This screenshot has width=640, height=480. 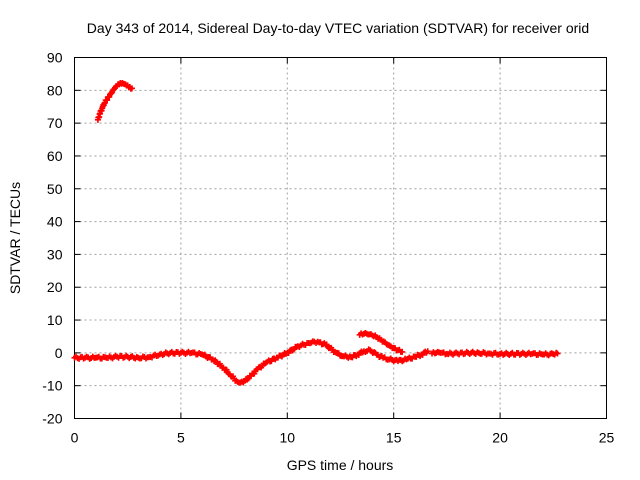 I want to click on x-tick-labels: 0 5 10 15 20 25, so click(x=343, y=438).